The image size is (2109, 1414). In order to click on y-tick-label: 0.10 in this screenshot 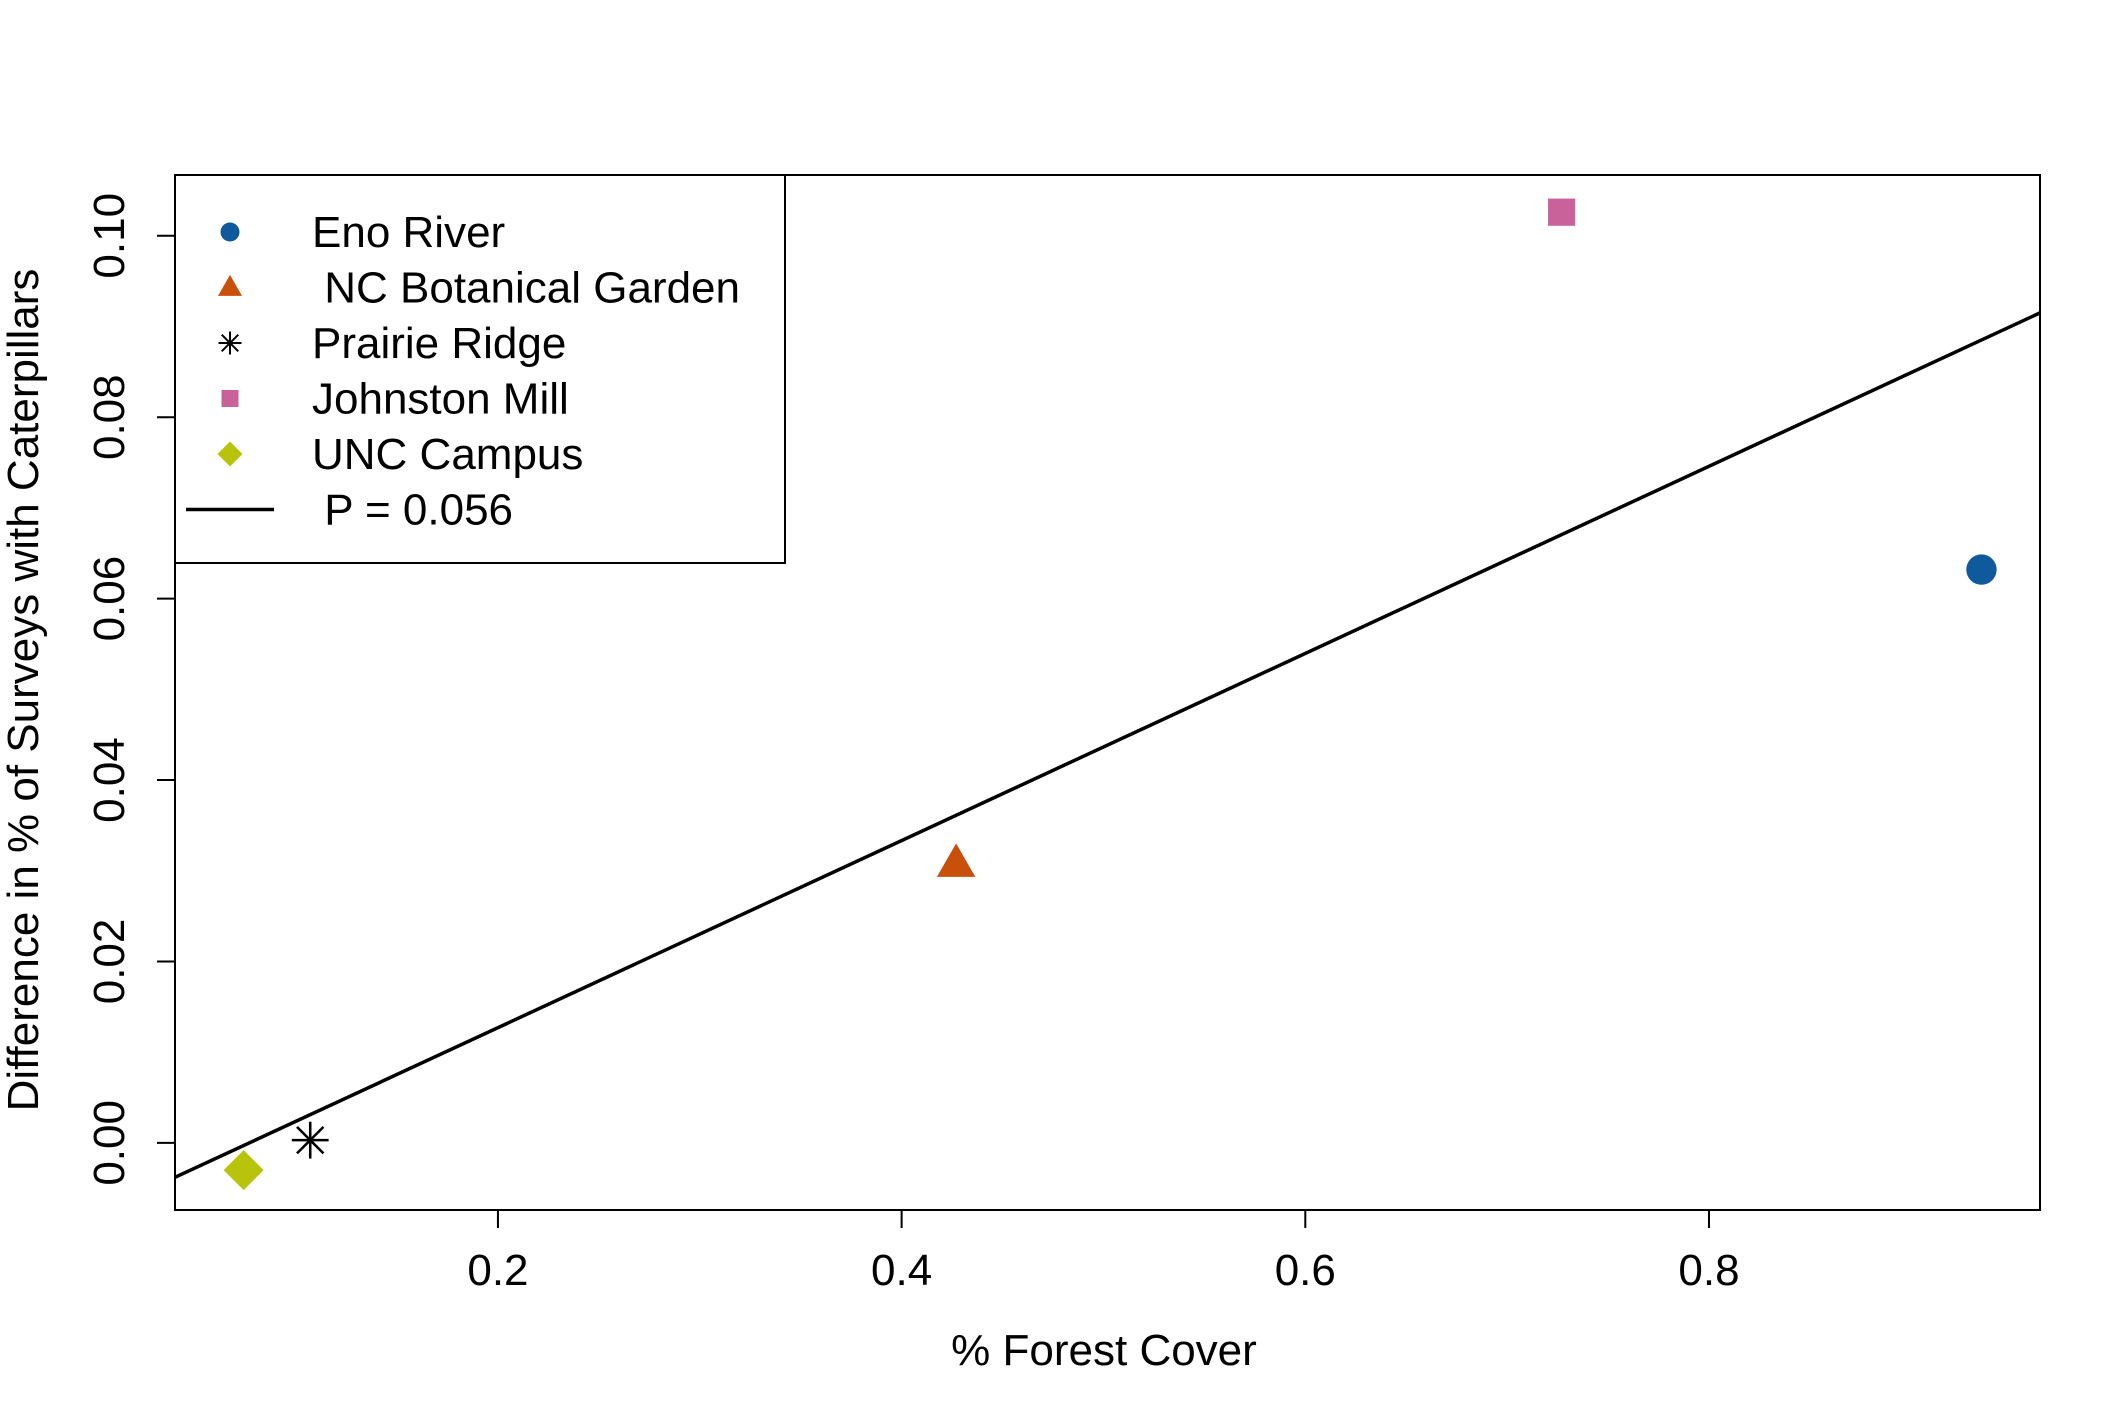, I will do `click(109, 236)`.